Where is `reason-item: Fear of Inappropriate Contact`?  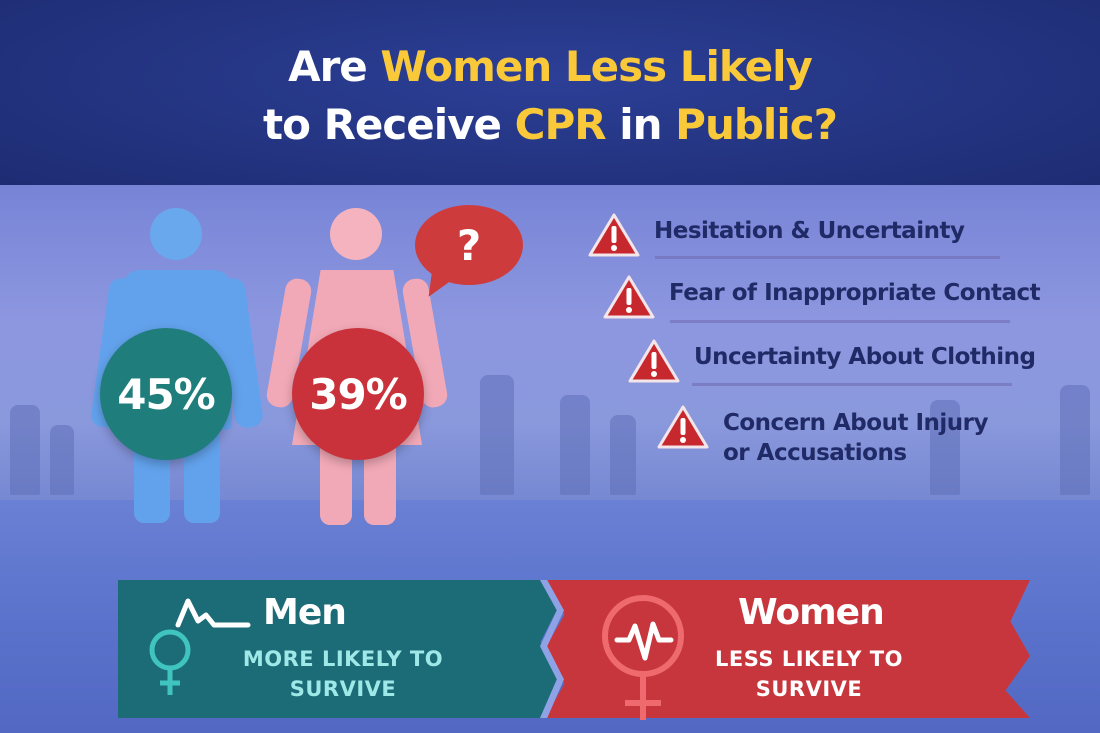
reason-item: Fear of Inappropriate Contact is located at coordinates (822, 297).